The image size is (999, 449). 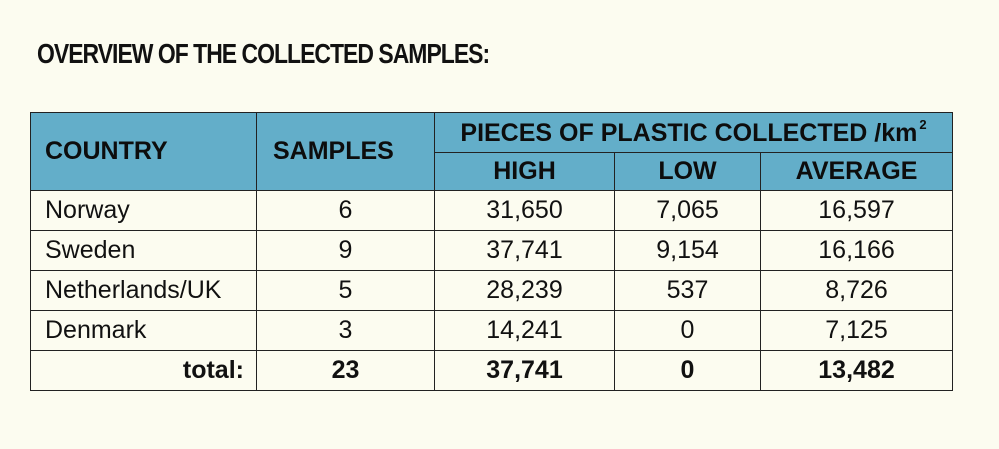 I want to click on table-row: Denmark 3 14,241 0 7,125, so click(x=492, y=330).